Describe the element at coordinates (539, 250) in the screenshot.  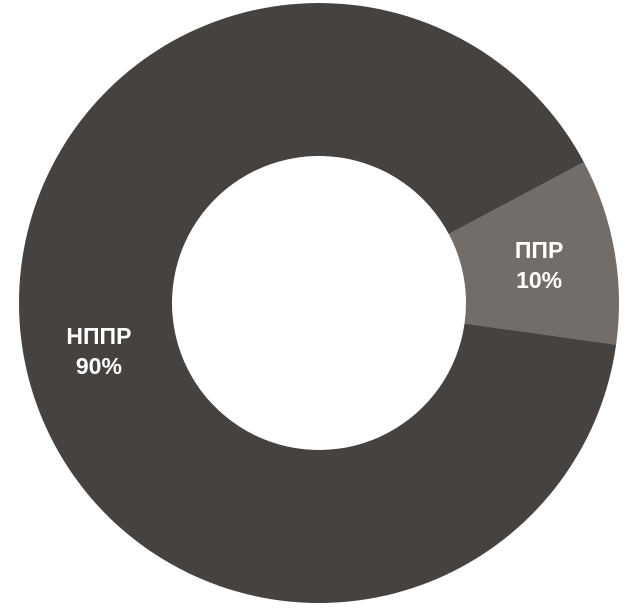
I see `slice-category-label: ППР` at that location.